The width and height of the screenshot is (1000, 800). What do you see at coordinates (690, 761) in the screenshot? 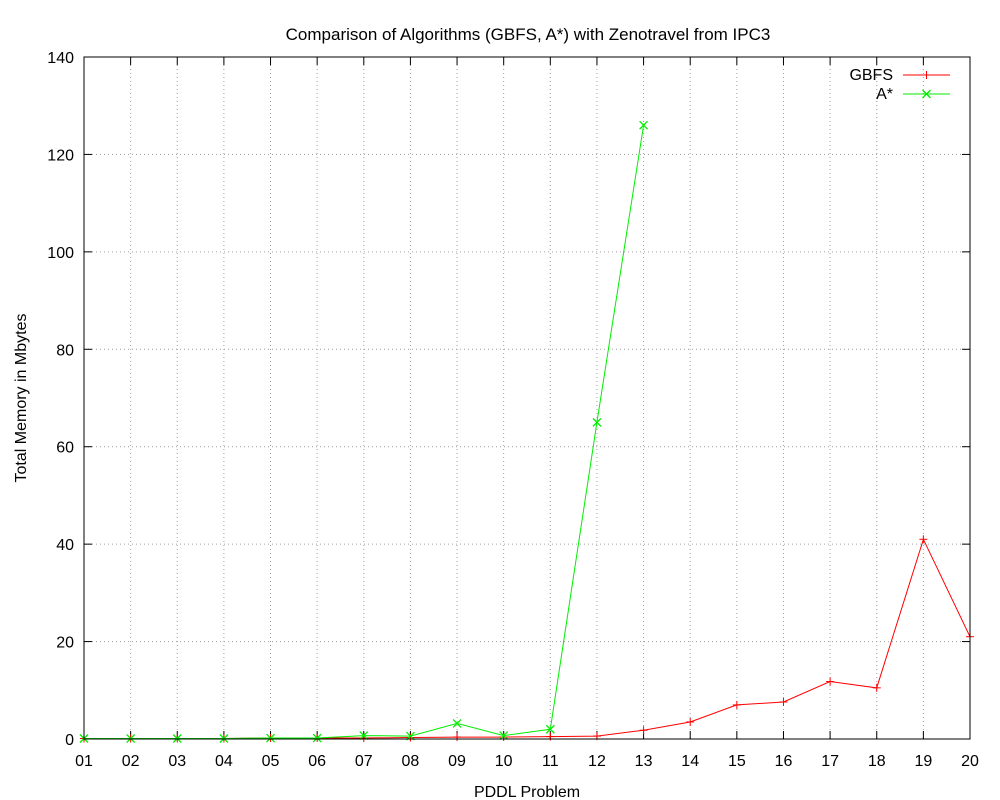
I see `x-tick-label: 14` at bounding box center [690, 761].